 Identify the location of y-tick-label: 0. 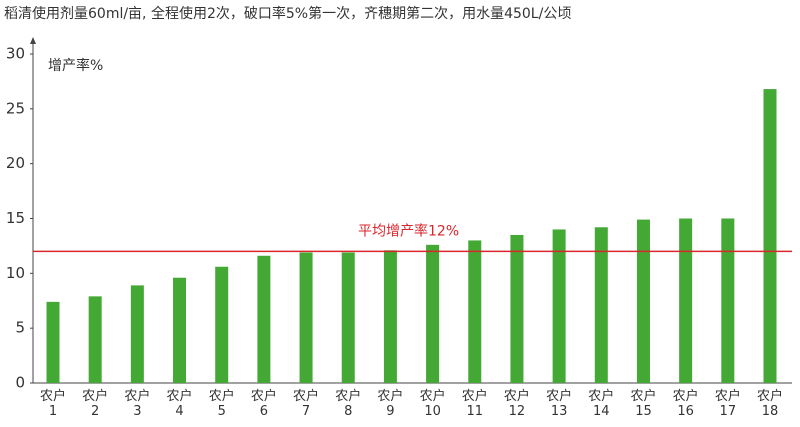
(20, 383).